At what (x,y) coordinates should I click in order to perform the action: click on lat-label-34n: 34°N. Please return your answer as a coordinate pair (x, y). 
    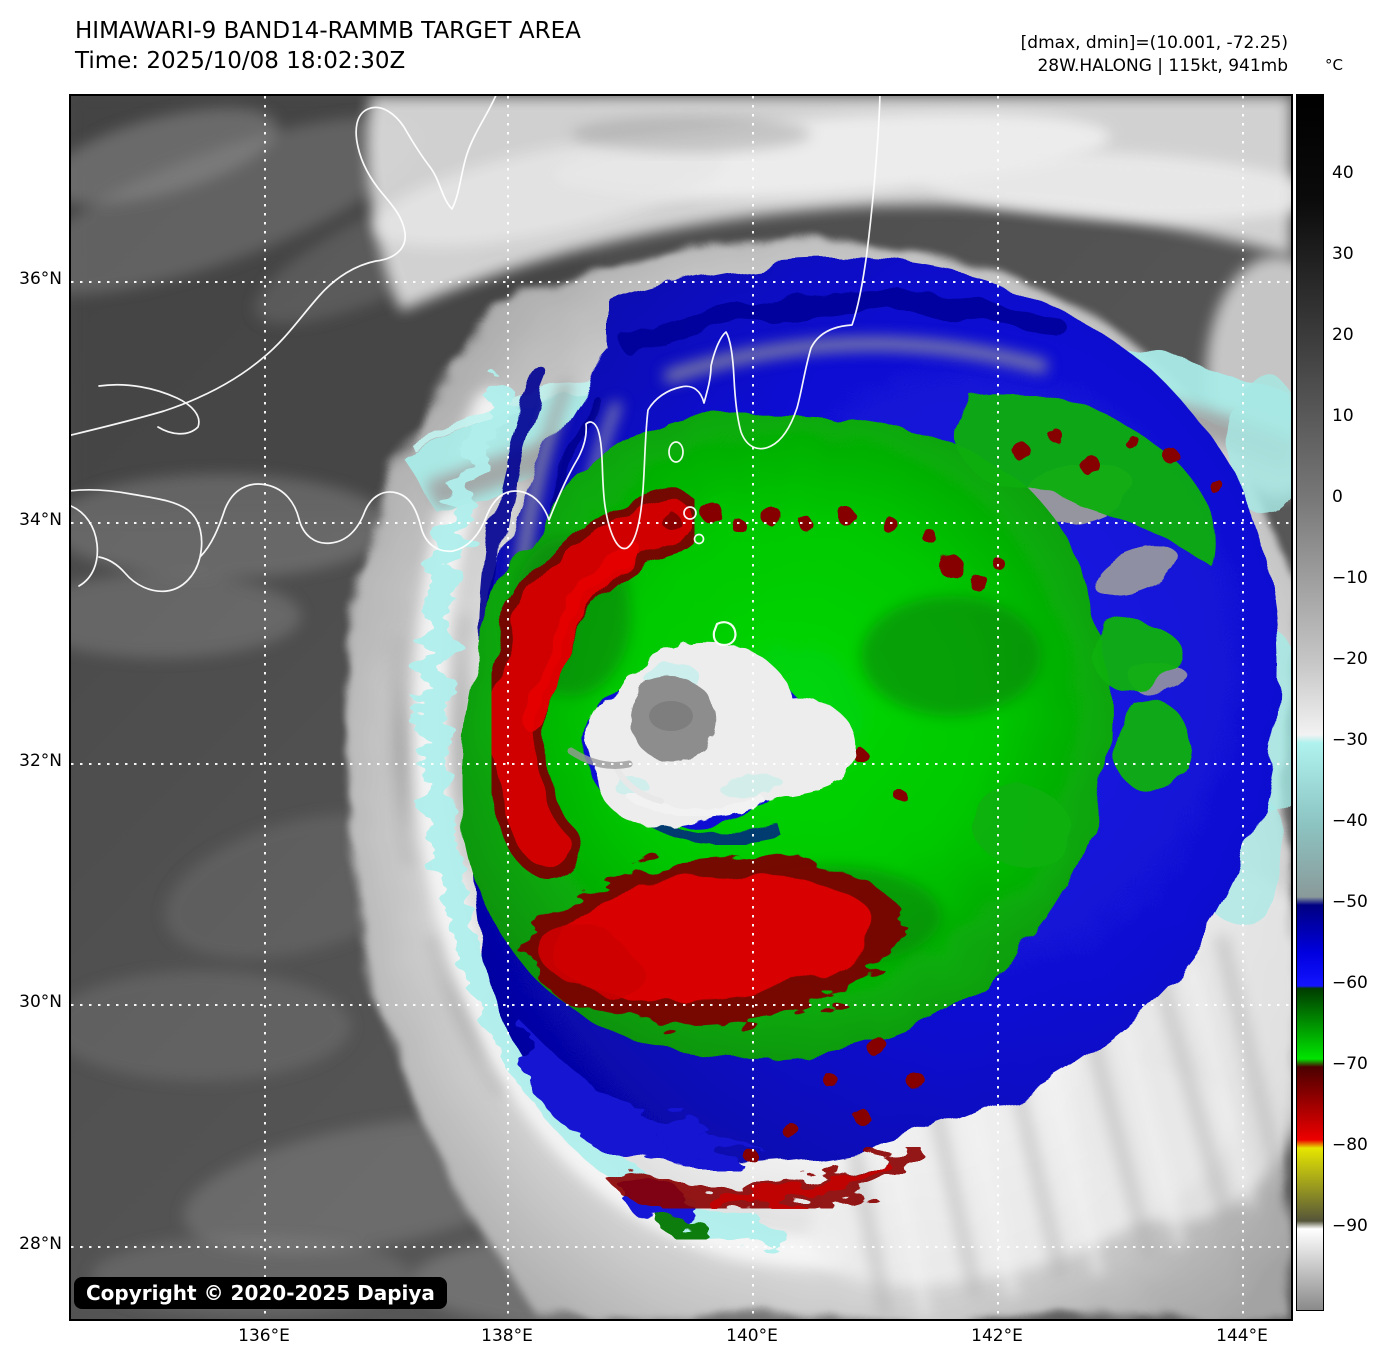
    Looking at the image, I should click on (40, 520).